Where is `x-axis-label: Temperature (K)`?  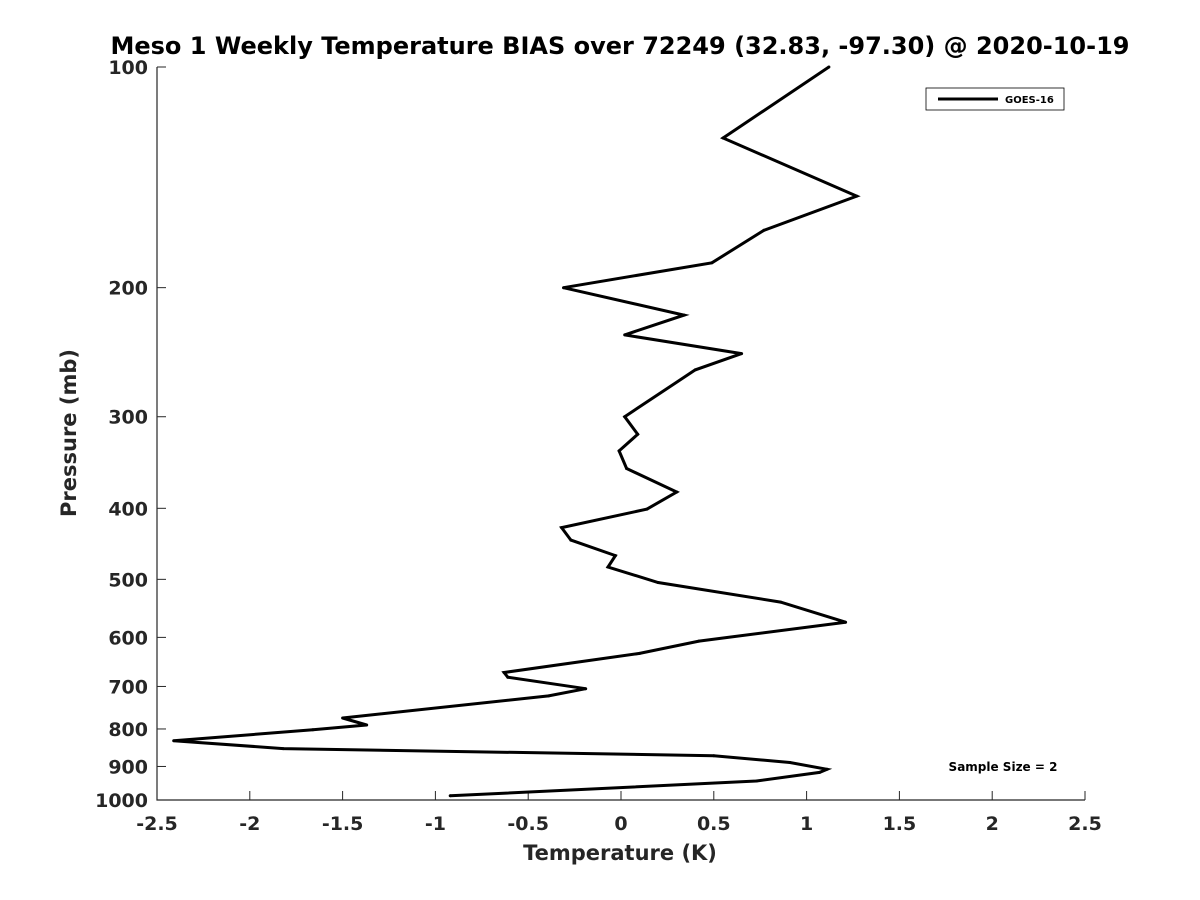 x-axis-label: Temperature (K) is located at coordinates (620, 853).